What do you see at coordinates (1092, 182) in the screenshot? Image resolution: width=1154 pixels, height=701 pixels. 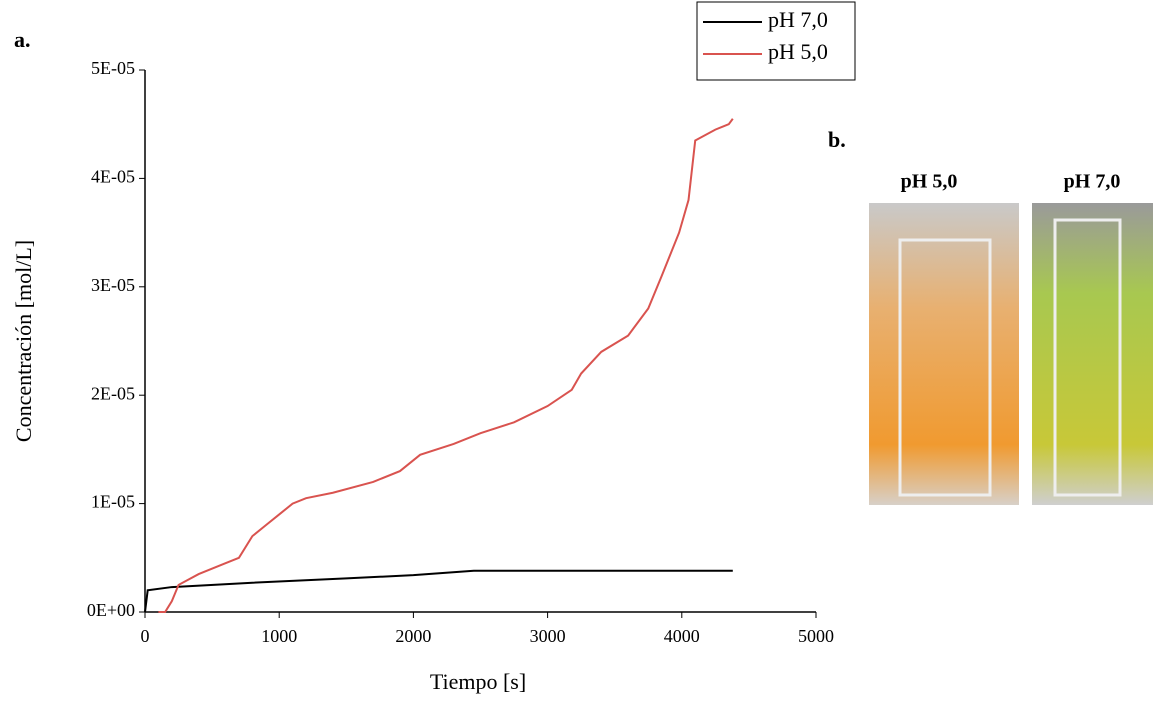 I see `photo-caption: pH 7,0` at bounding box center [1092, 182].